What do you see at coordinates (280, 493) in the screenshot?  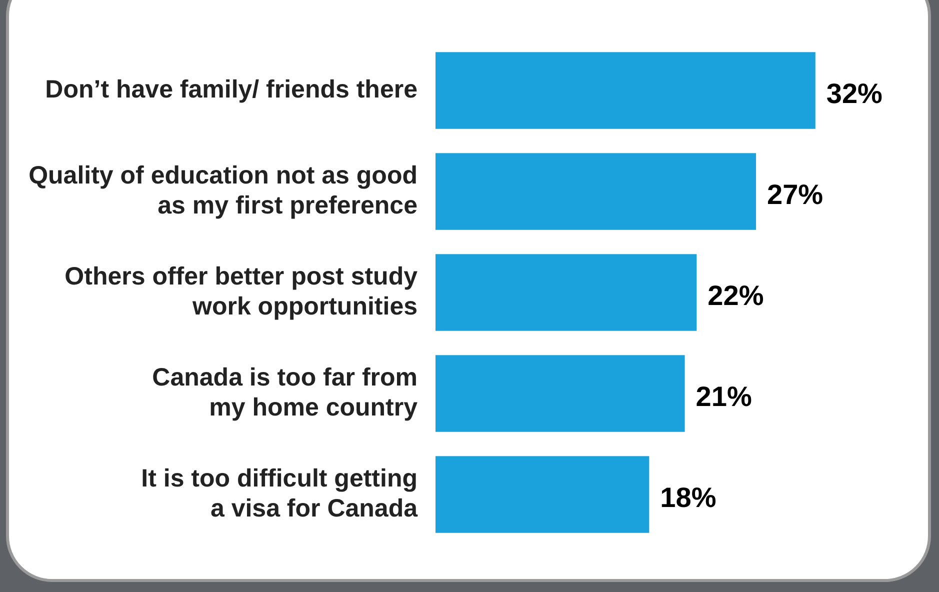 I see `y-tick-label: It is too difficult getting a visa for Canada` at bounding box center [280, 493].